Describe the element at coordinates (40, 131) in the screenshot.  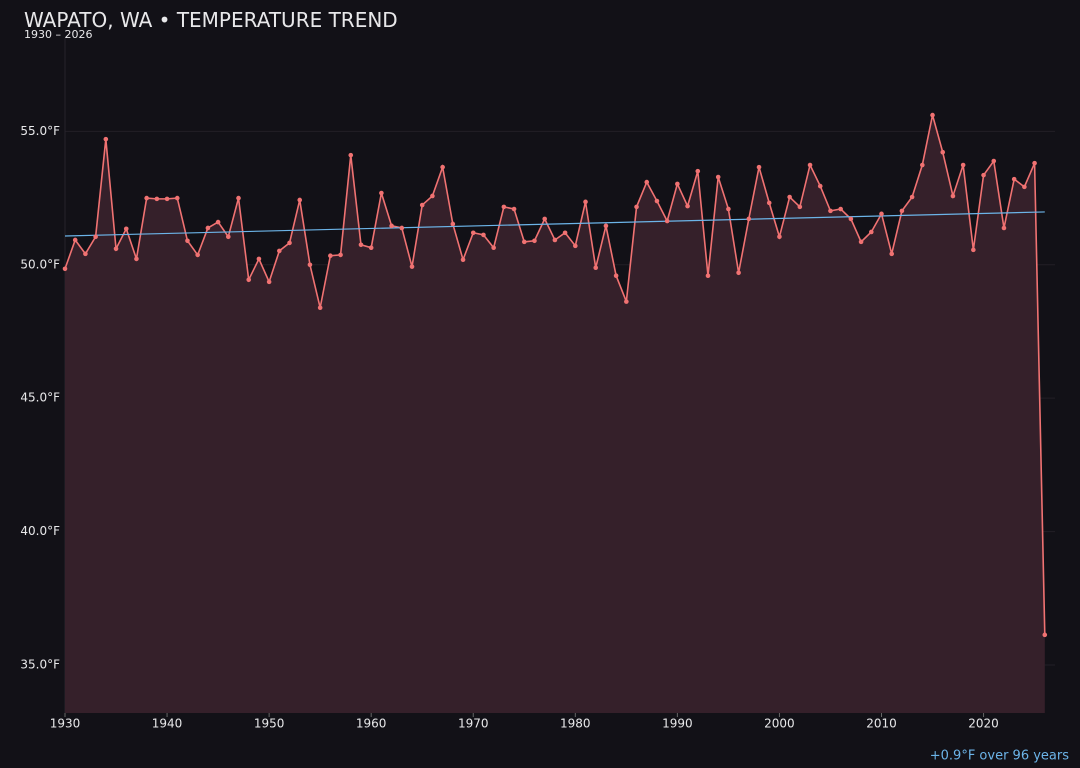
I see `y-tick-label: 55.0°F` at that location.